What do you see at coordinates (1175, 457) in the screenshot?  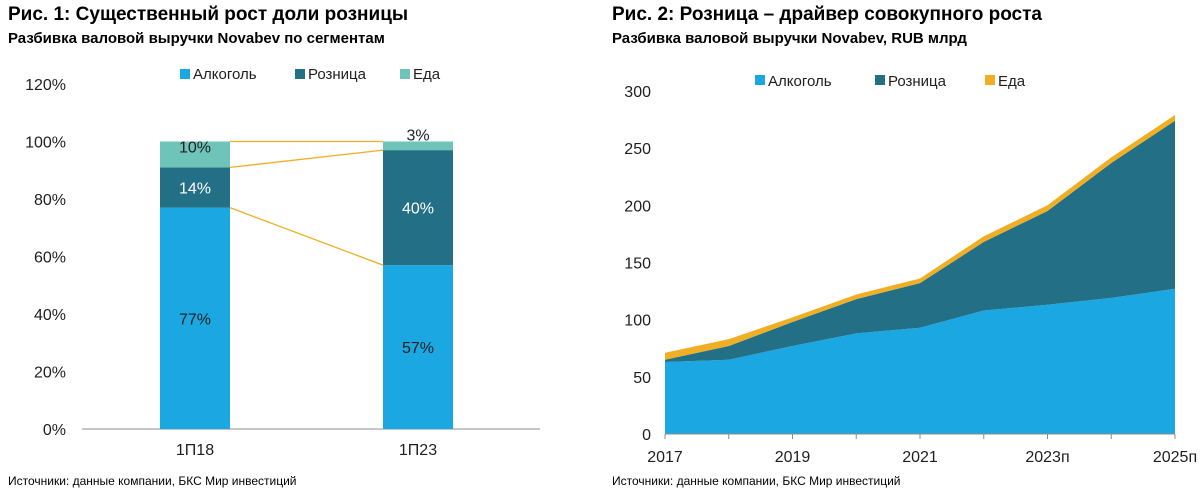 I see `x-tick-label: 2025п` at bounding box center [1175, 457].